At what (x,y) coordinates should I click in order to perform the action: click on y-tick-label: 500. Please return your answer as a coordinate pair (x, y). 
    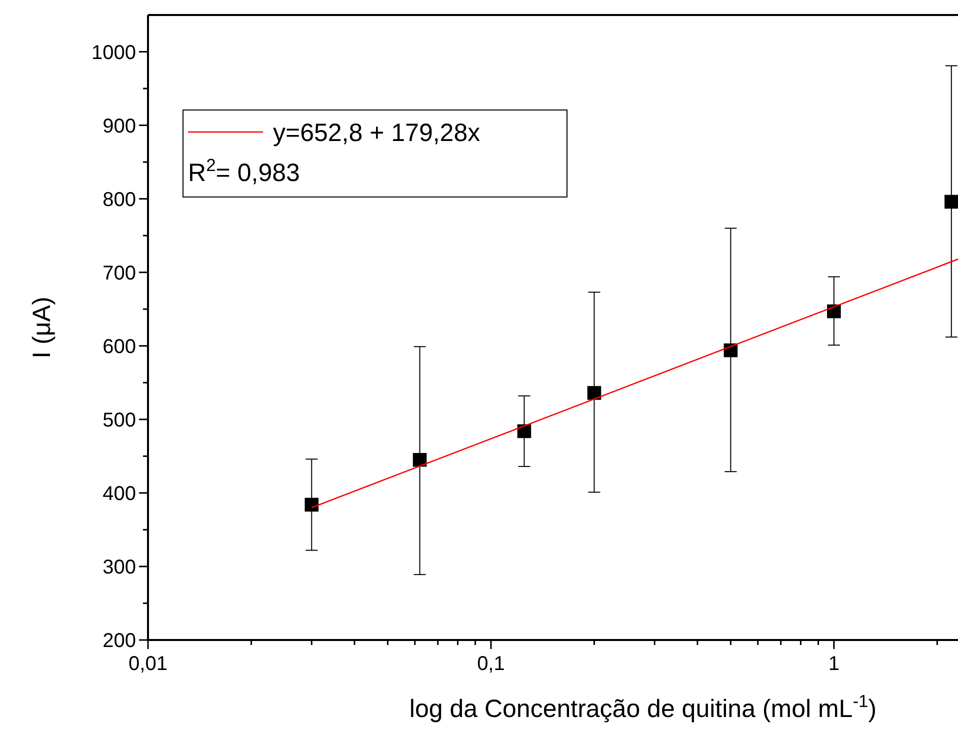
    Looking at the image, I should click on (119, 420).